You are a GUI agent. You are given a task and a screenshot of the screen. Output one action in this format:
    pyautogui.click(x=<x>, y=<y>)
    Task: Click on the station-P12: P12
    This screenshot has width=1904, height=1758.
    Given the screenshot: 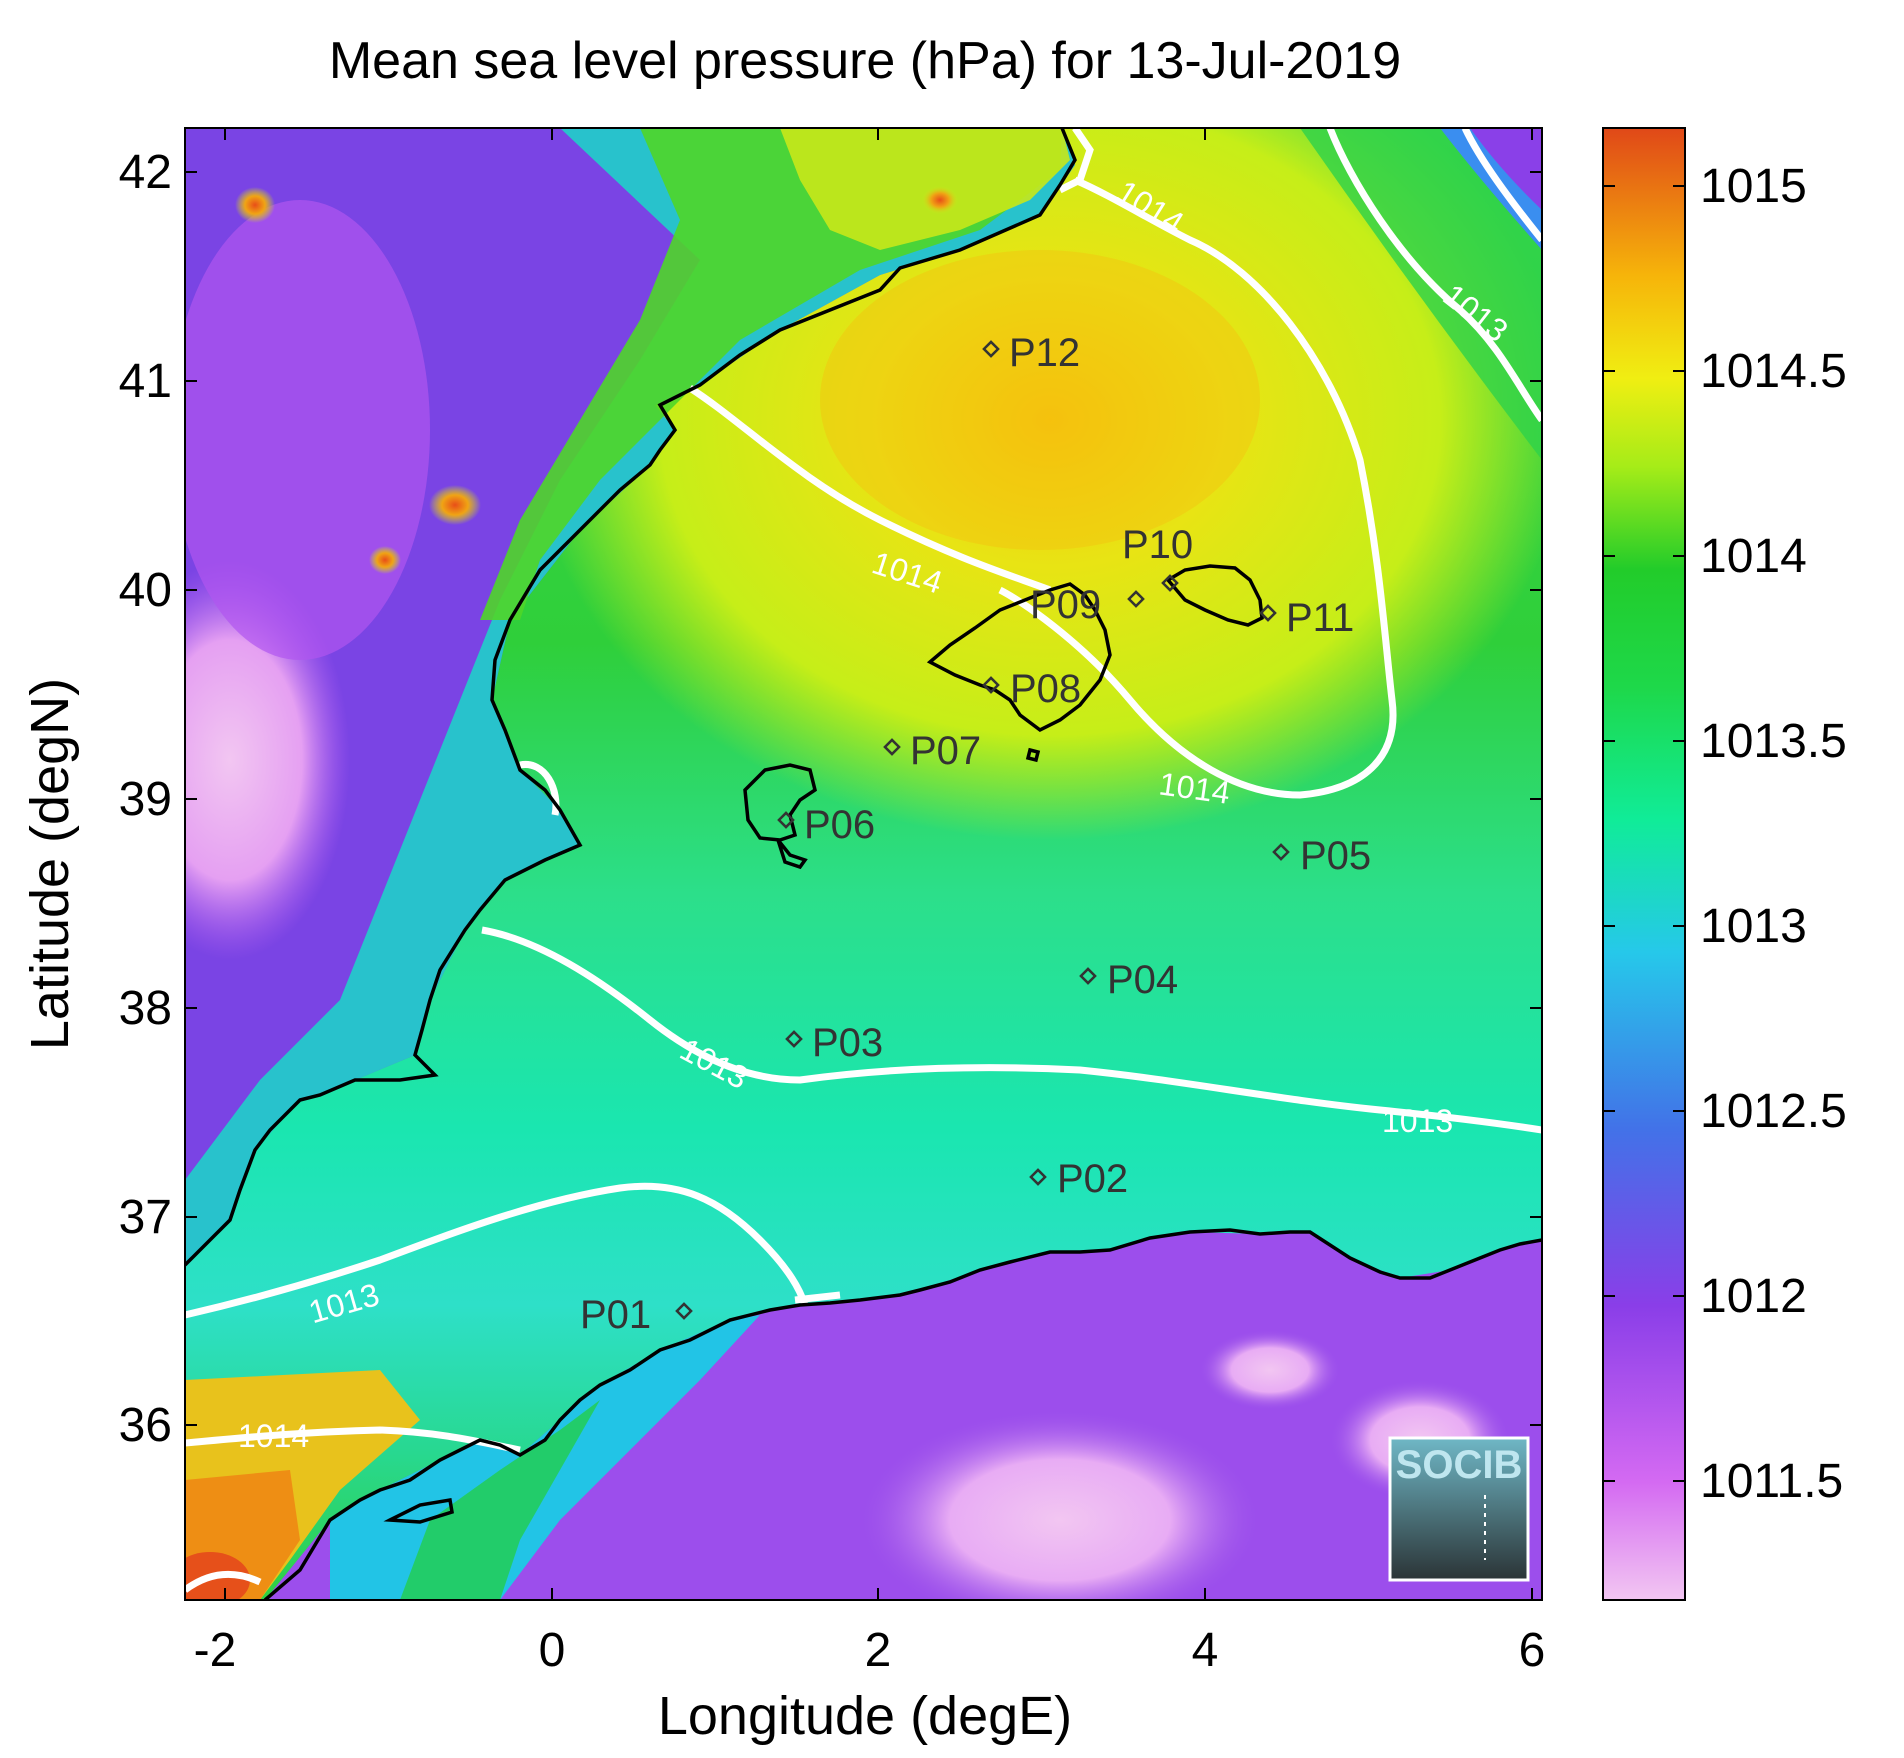 What is the action you would take?
    pyautogui.click(x=1031, y=353)
    